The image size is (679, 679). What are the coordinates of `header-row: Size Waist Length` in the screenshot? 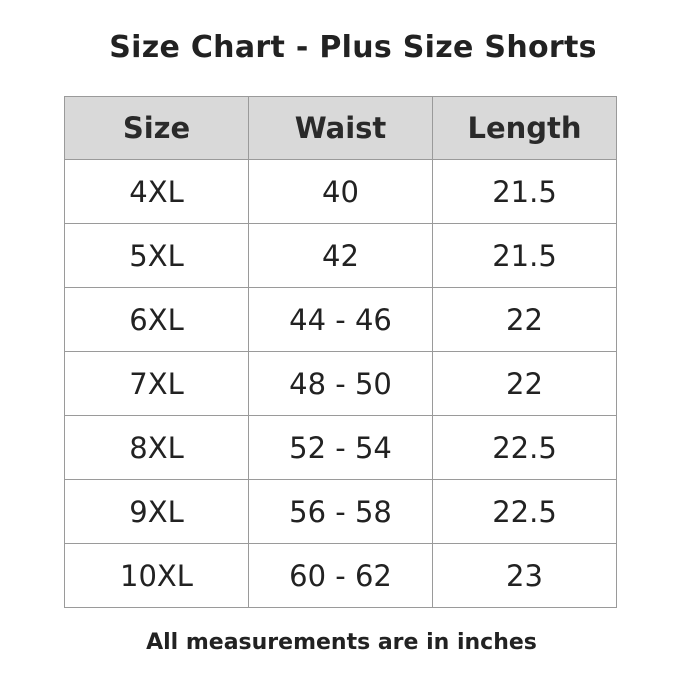 It's located at (340, 128).